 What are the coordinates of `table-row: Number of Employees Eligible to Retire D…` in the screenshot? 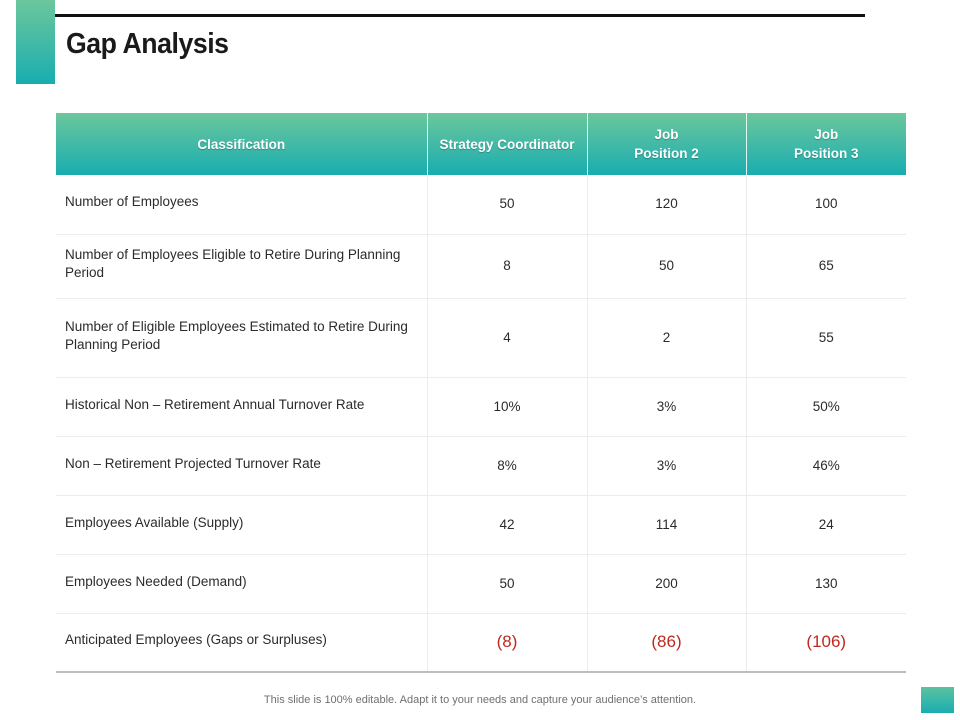 It's located at (481, 266).